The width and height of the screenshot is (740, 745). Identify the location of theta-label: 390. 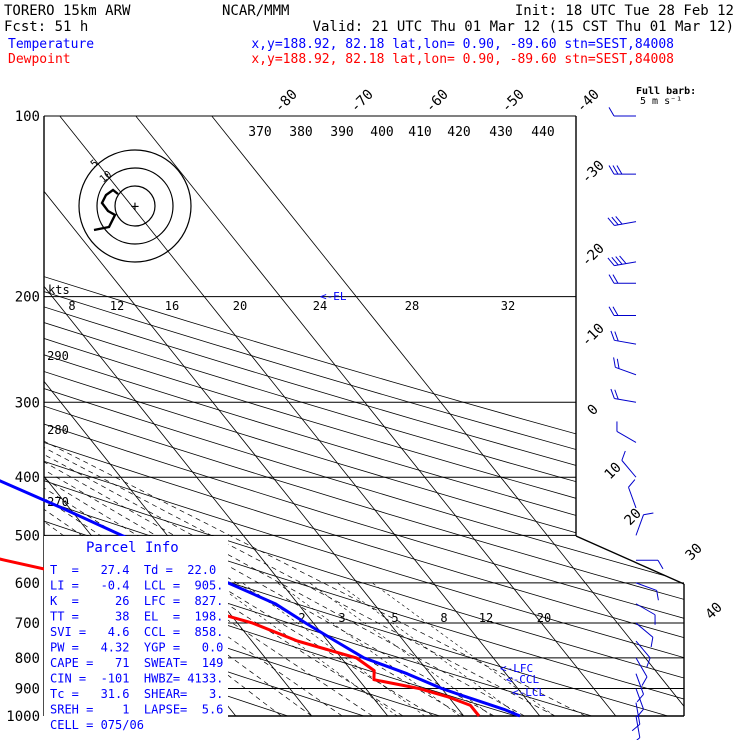
(341, 132).